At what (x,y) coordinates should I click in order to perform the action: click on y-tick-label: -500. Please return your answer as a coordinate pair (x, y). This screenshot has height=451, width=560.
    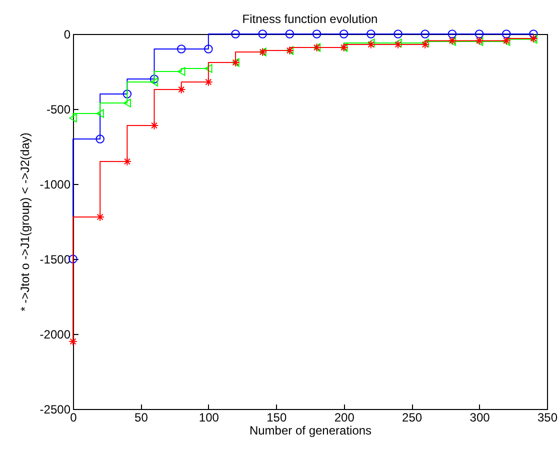
    Looking at the image, I should click on (58, 109).